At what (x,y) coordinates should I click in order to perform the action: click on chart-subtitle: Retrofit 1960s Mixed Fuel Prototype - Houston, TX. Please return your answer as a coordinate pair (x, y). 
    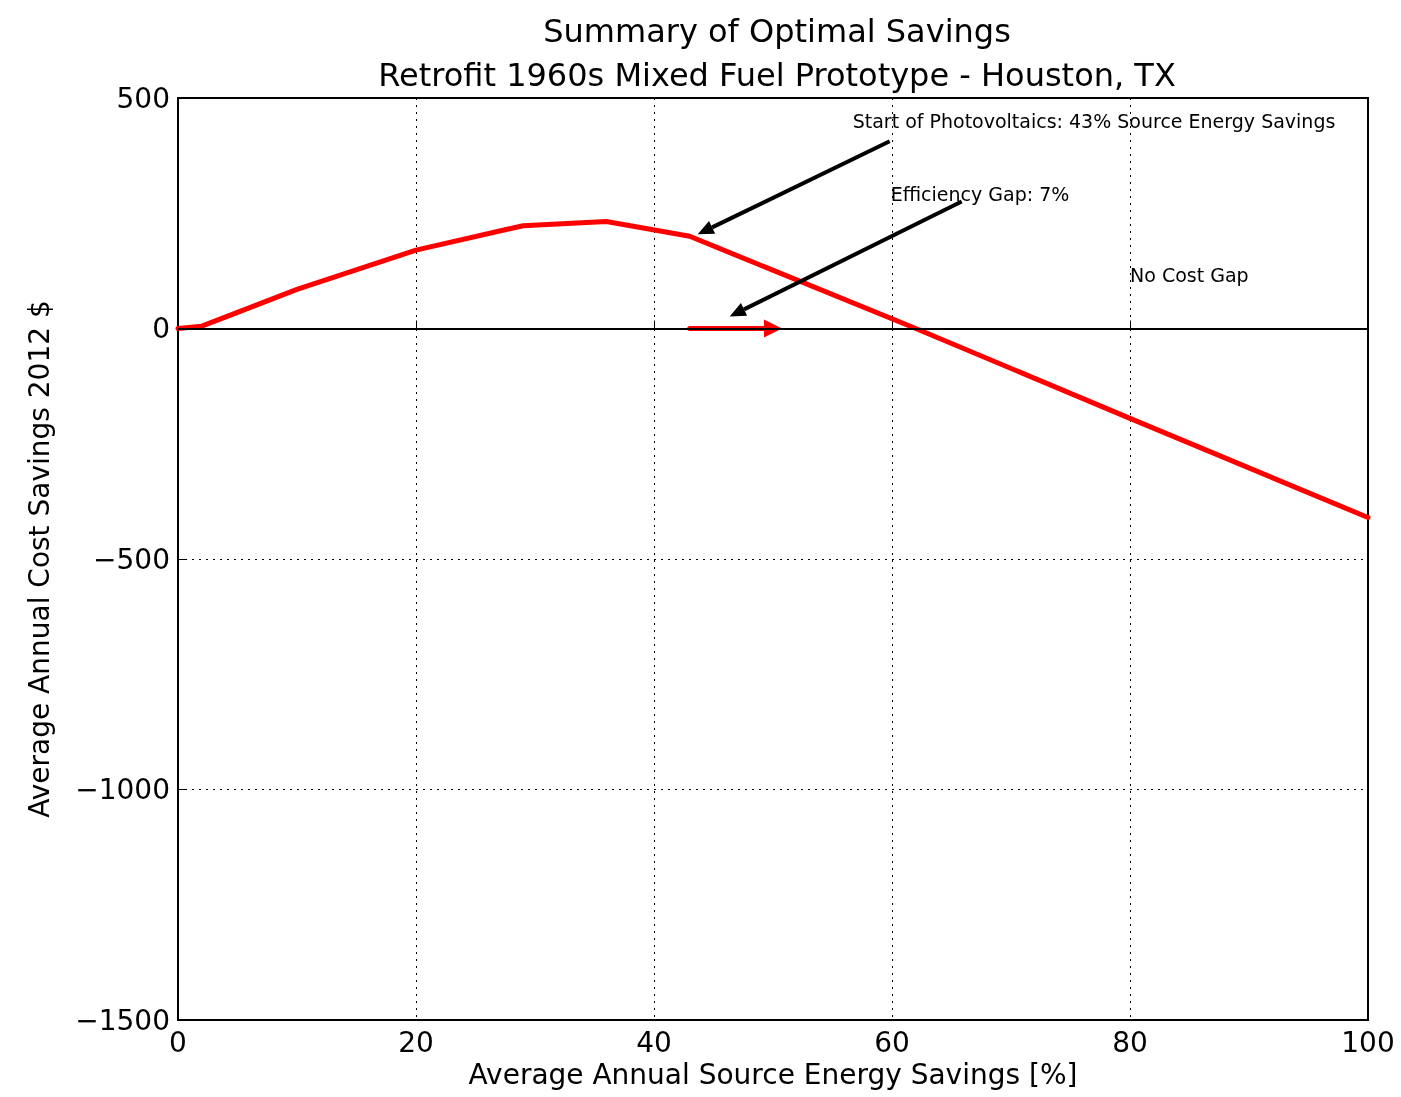
    Looking at the image, I should click on (777, 75).